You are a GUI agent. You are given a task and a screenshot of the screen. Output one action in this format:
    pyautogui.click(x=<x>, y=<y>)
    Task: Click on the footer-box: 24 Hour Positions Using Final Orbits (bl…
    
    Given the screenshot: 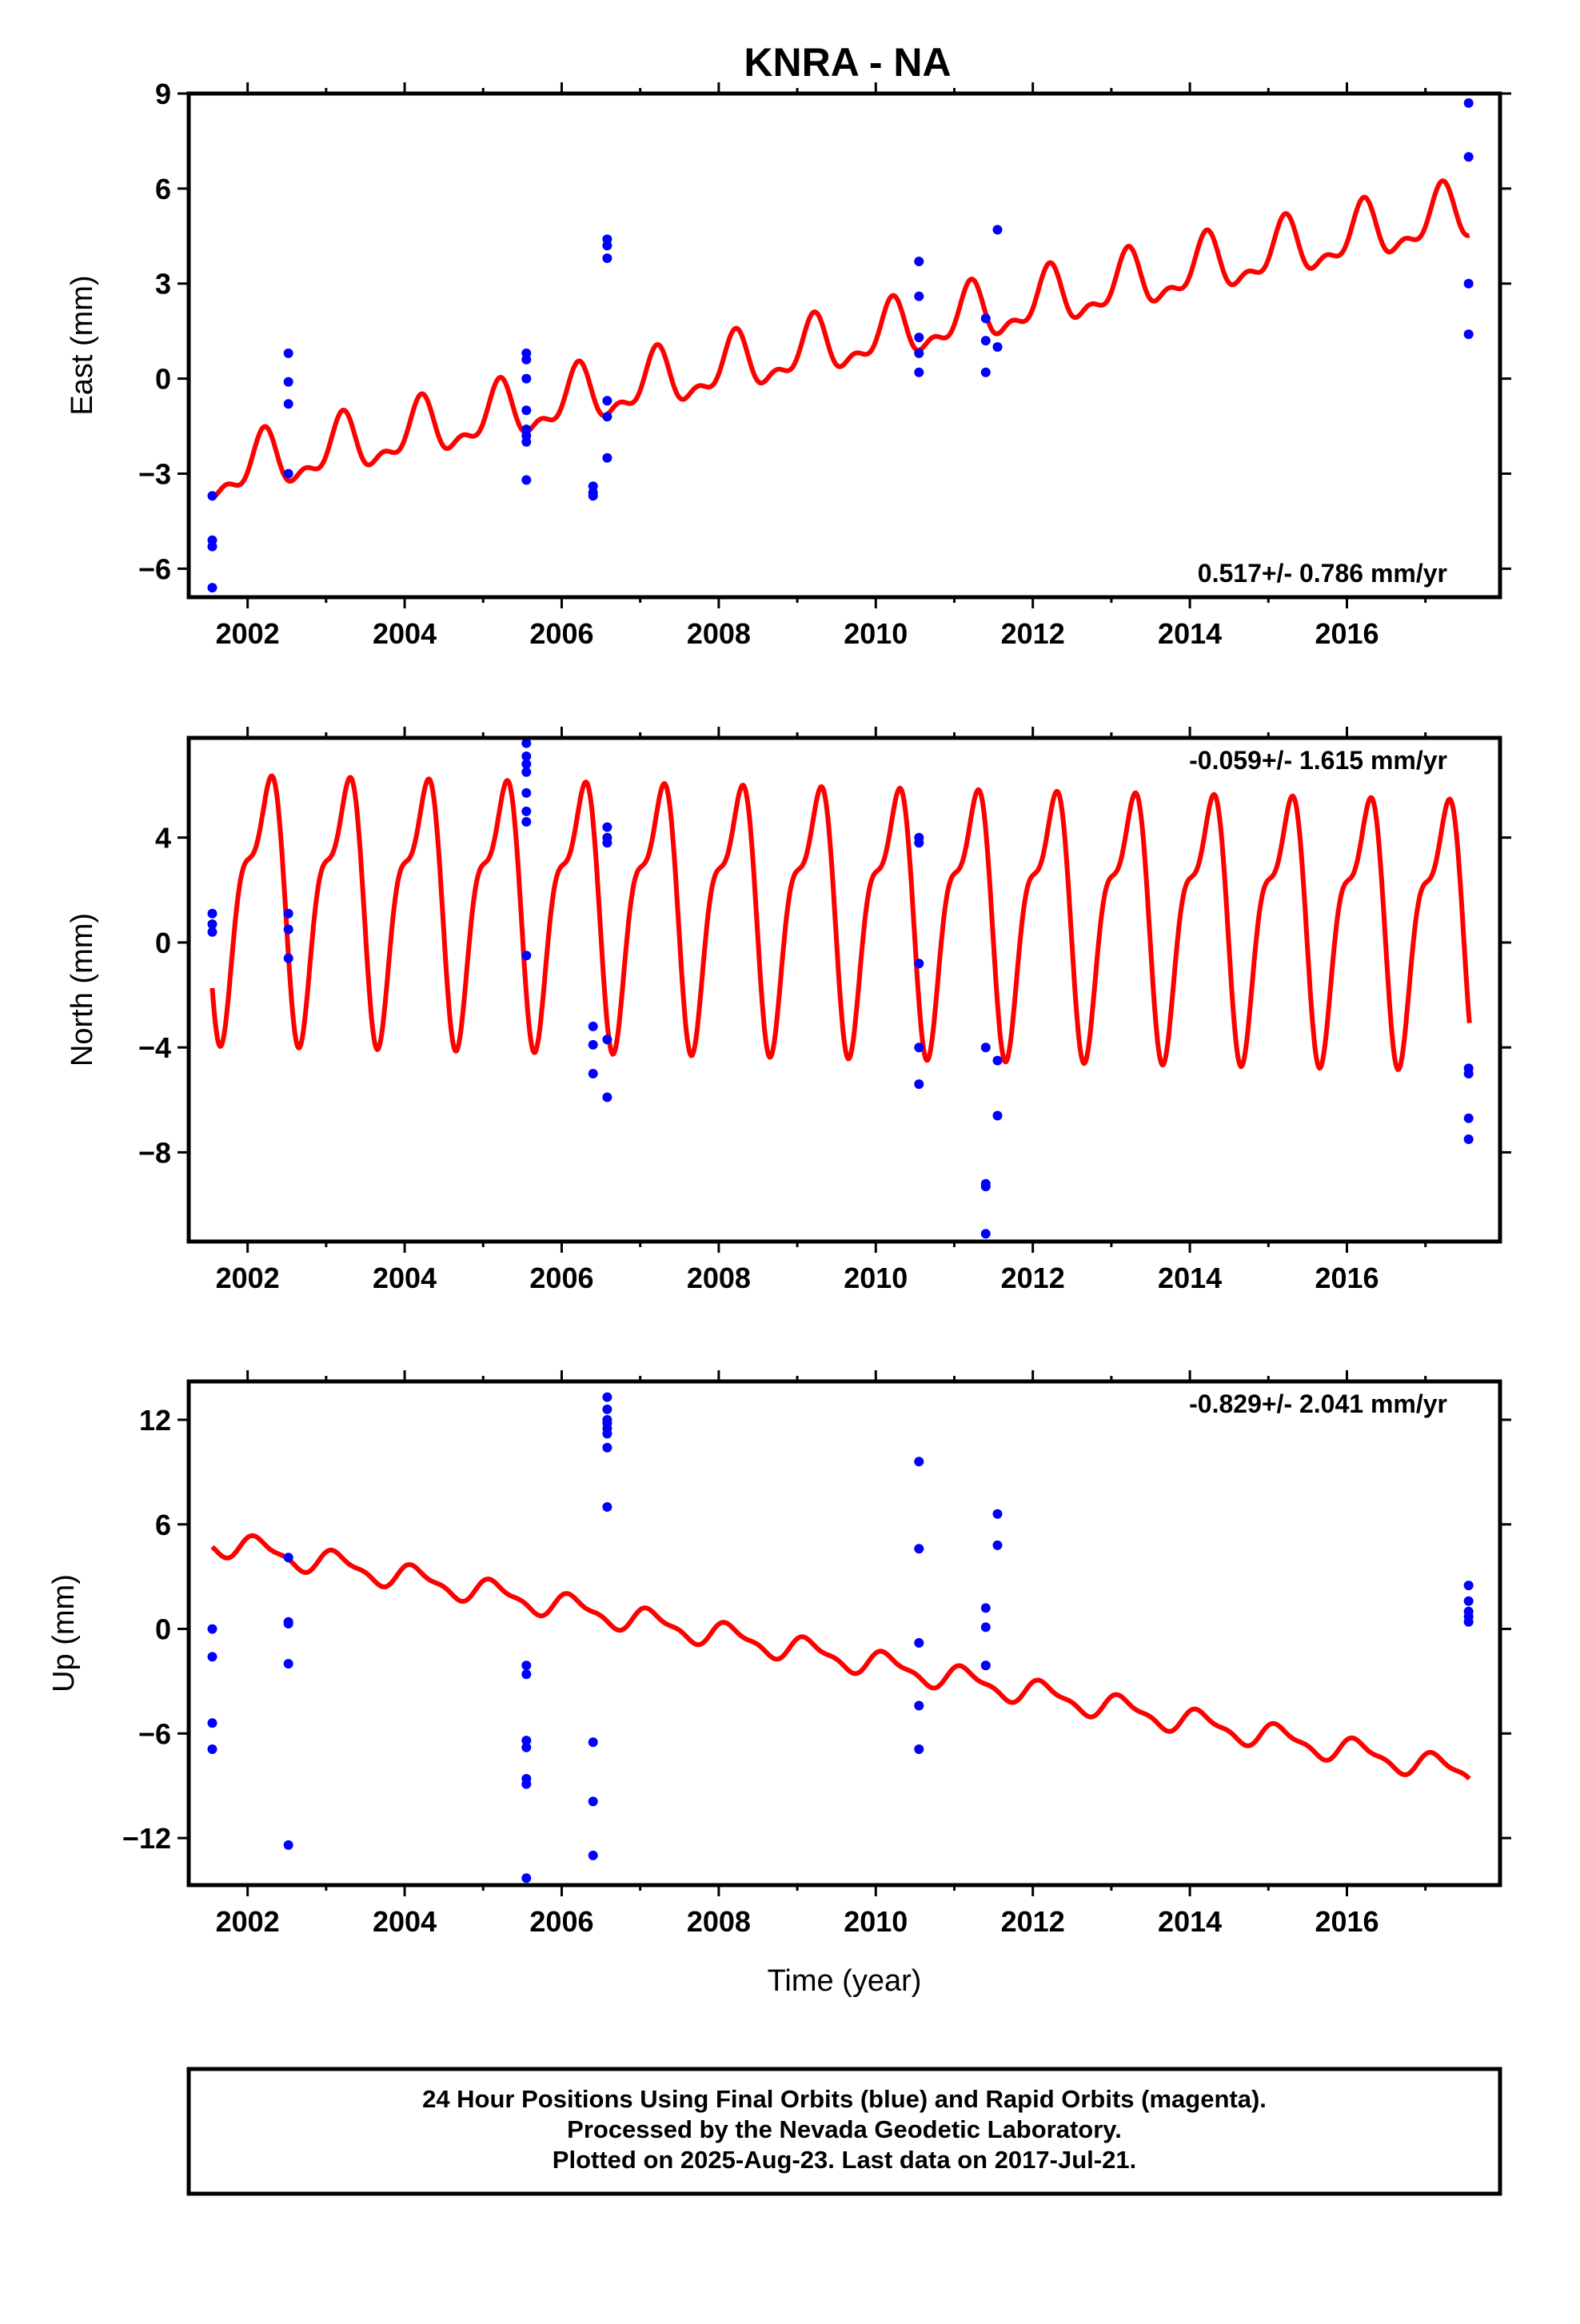 What is the action you would take?
    pyautogui.click(x=844, y=2131)
    